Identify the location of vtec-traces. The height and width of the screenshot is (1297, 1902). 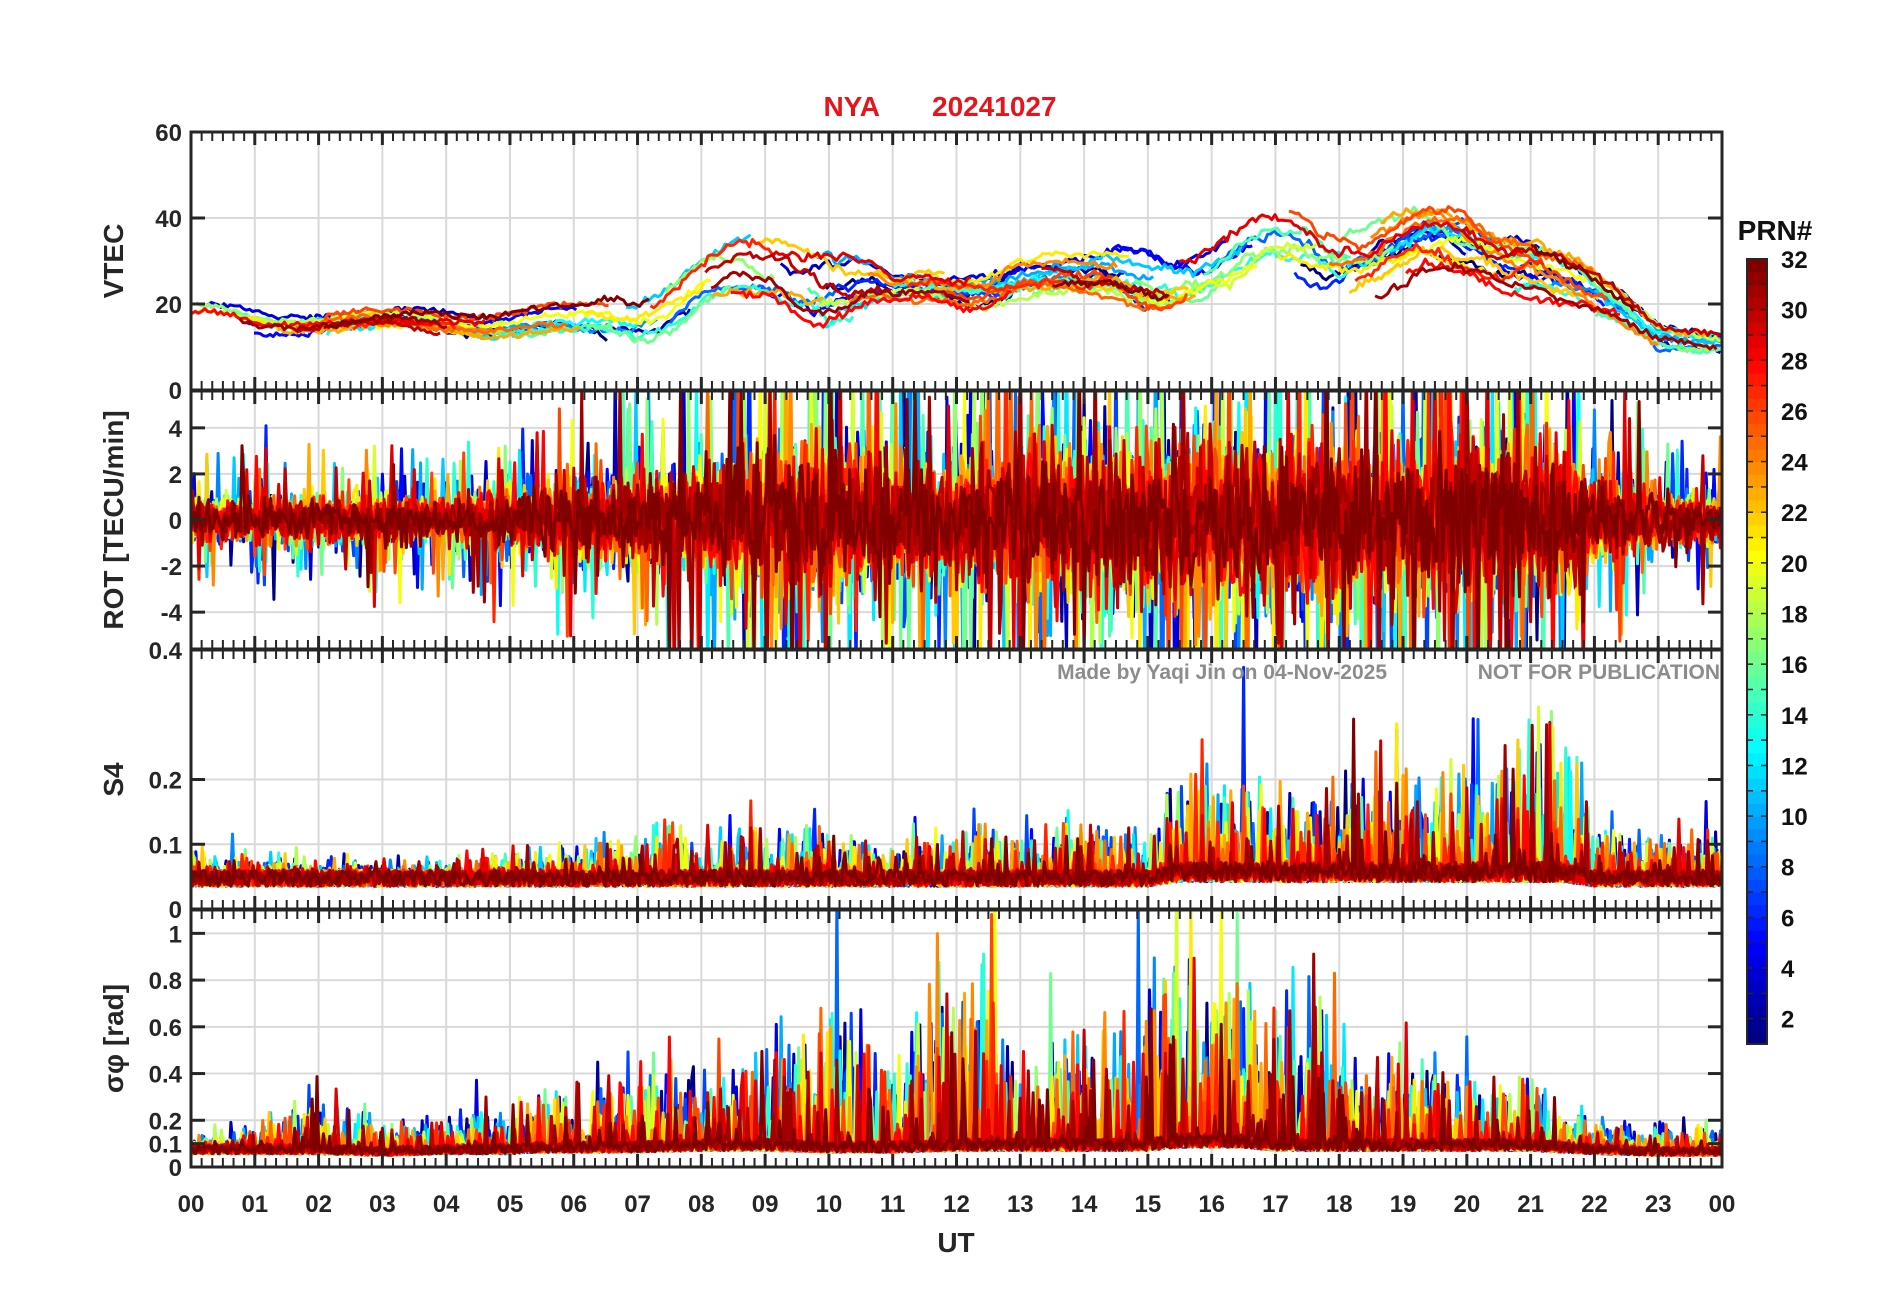
(956, 280).